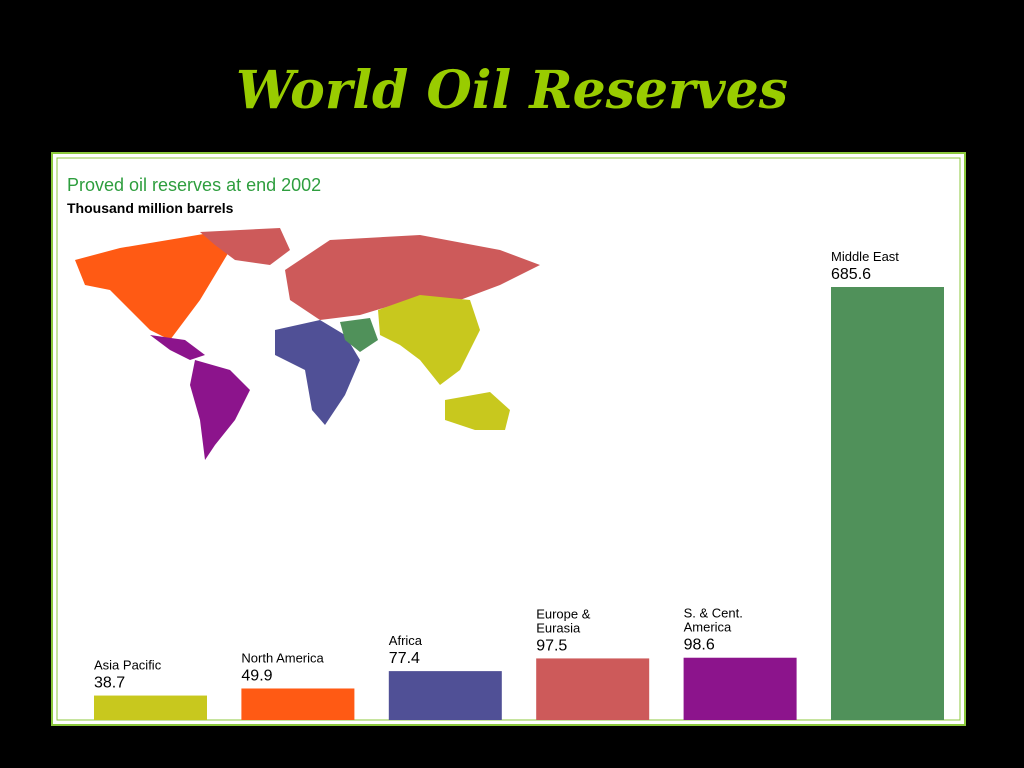  Describe the element at coordinates (150, 208) in the screenshot. I see `chart-subtitle: Thousand million barrels` at that location.